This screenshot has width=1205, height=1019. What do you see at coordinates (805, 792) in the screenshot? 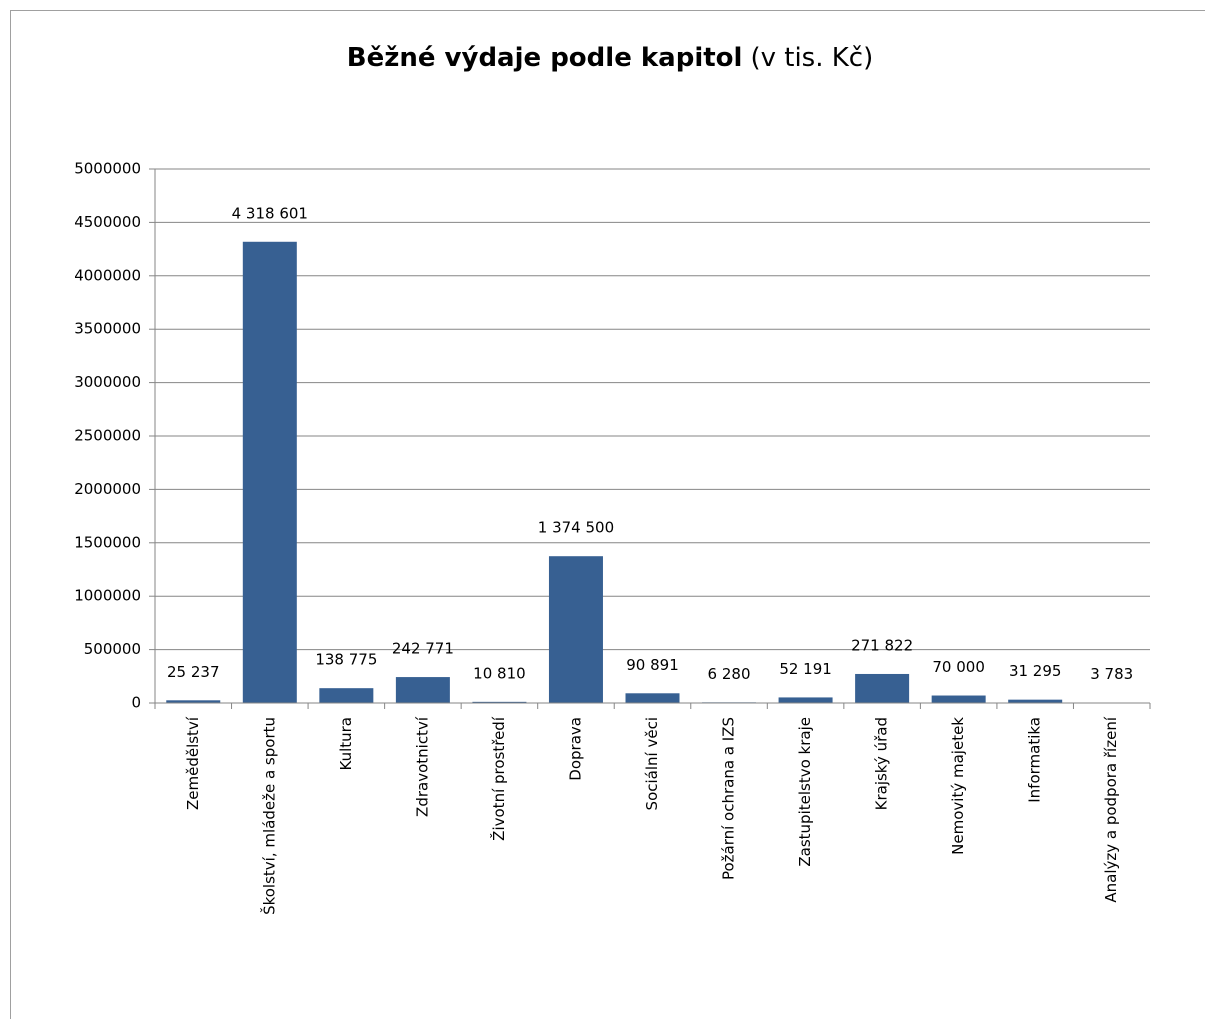
I see `x-tick-label: Zastupitelstvo kraje` at bounding box center [805, 792].